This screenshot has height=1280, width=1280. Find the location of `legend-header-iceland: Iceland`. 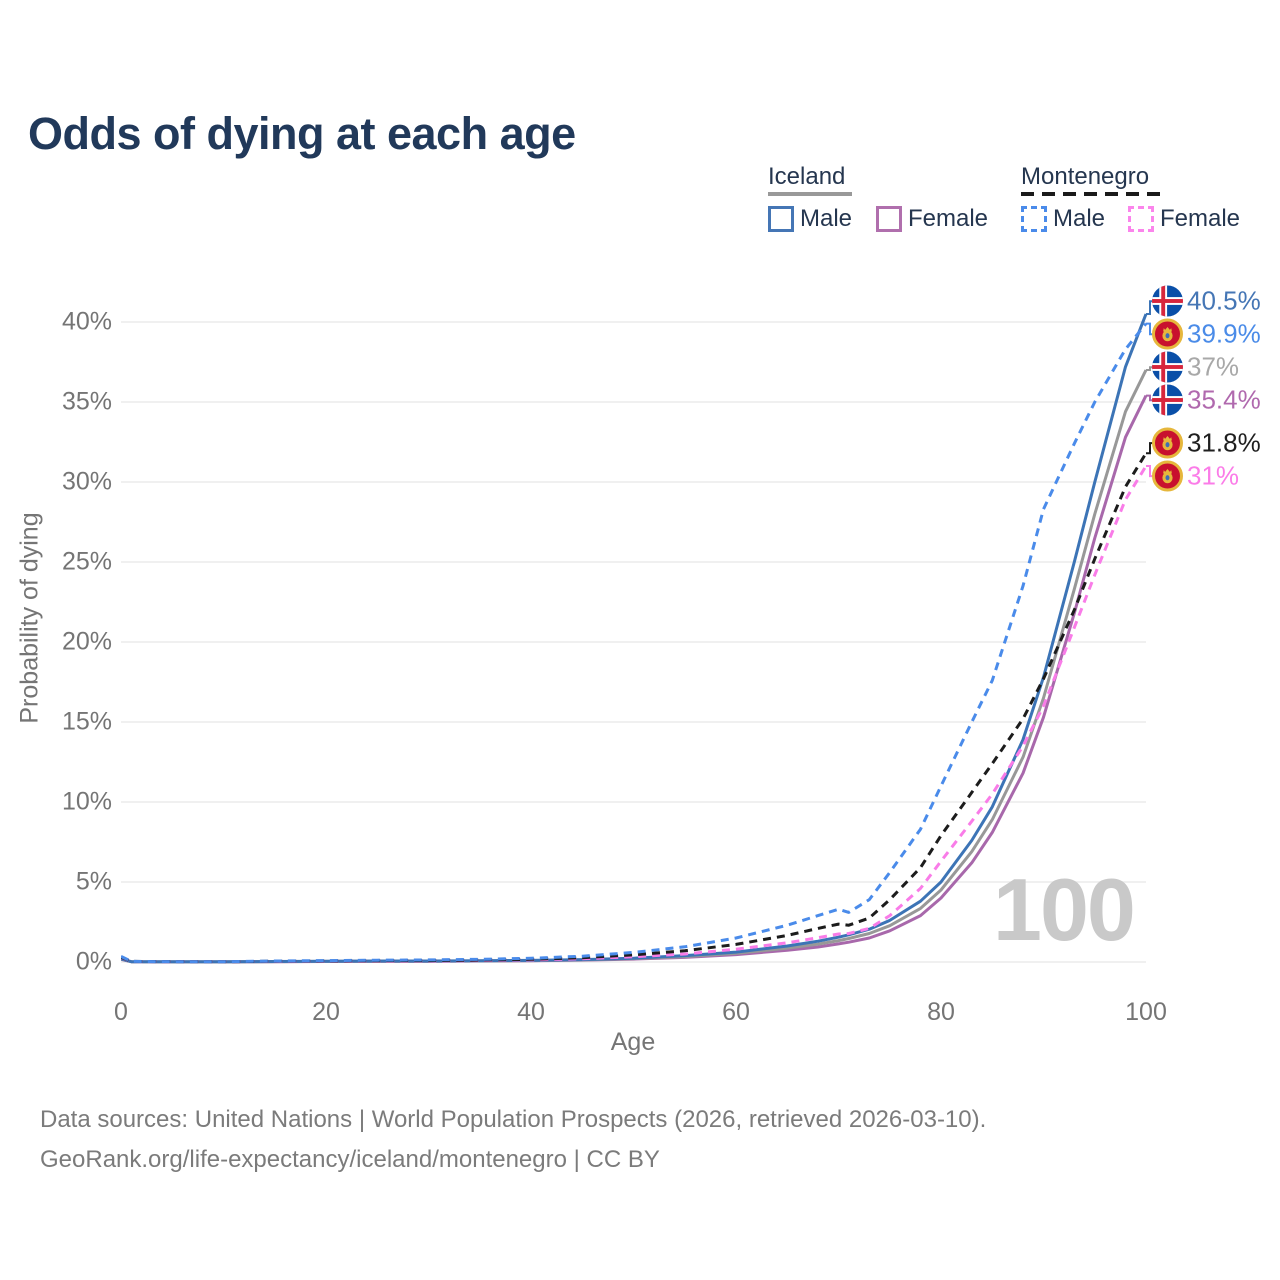

legend-header-iceland: Iceland is located at coordinates (807, 176).